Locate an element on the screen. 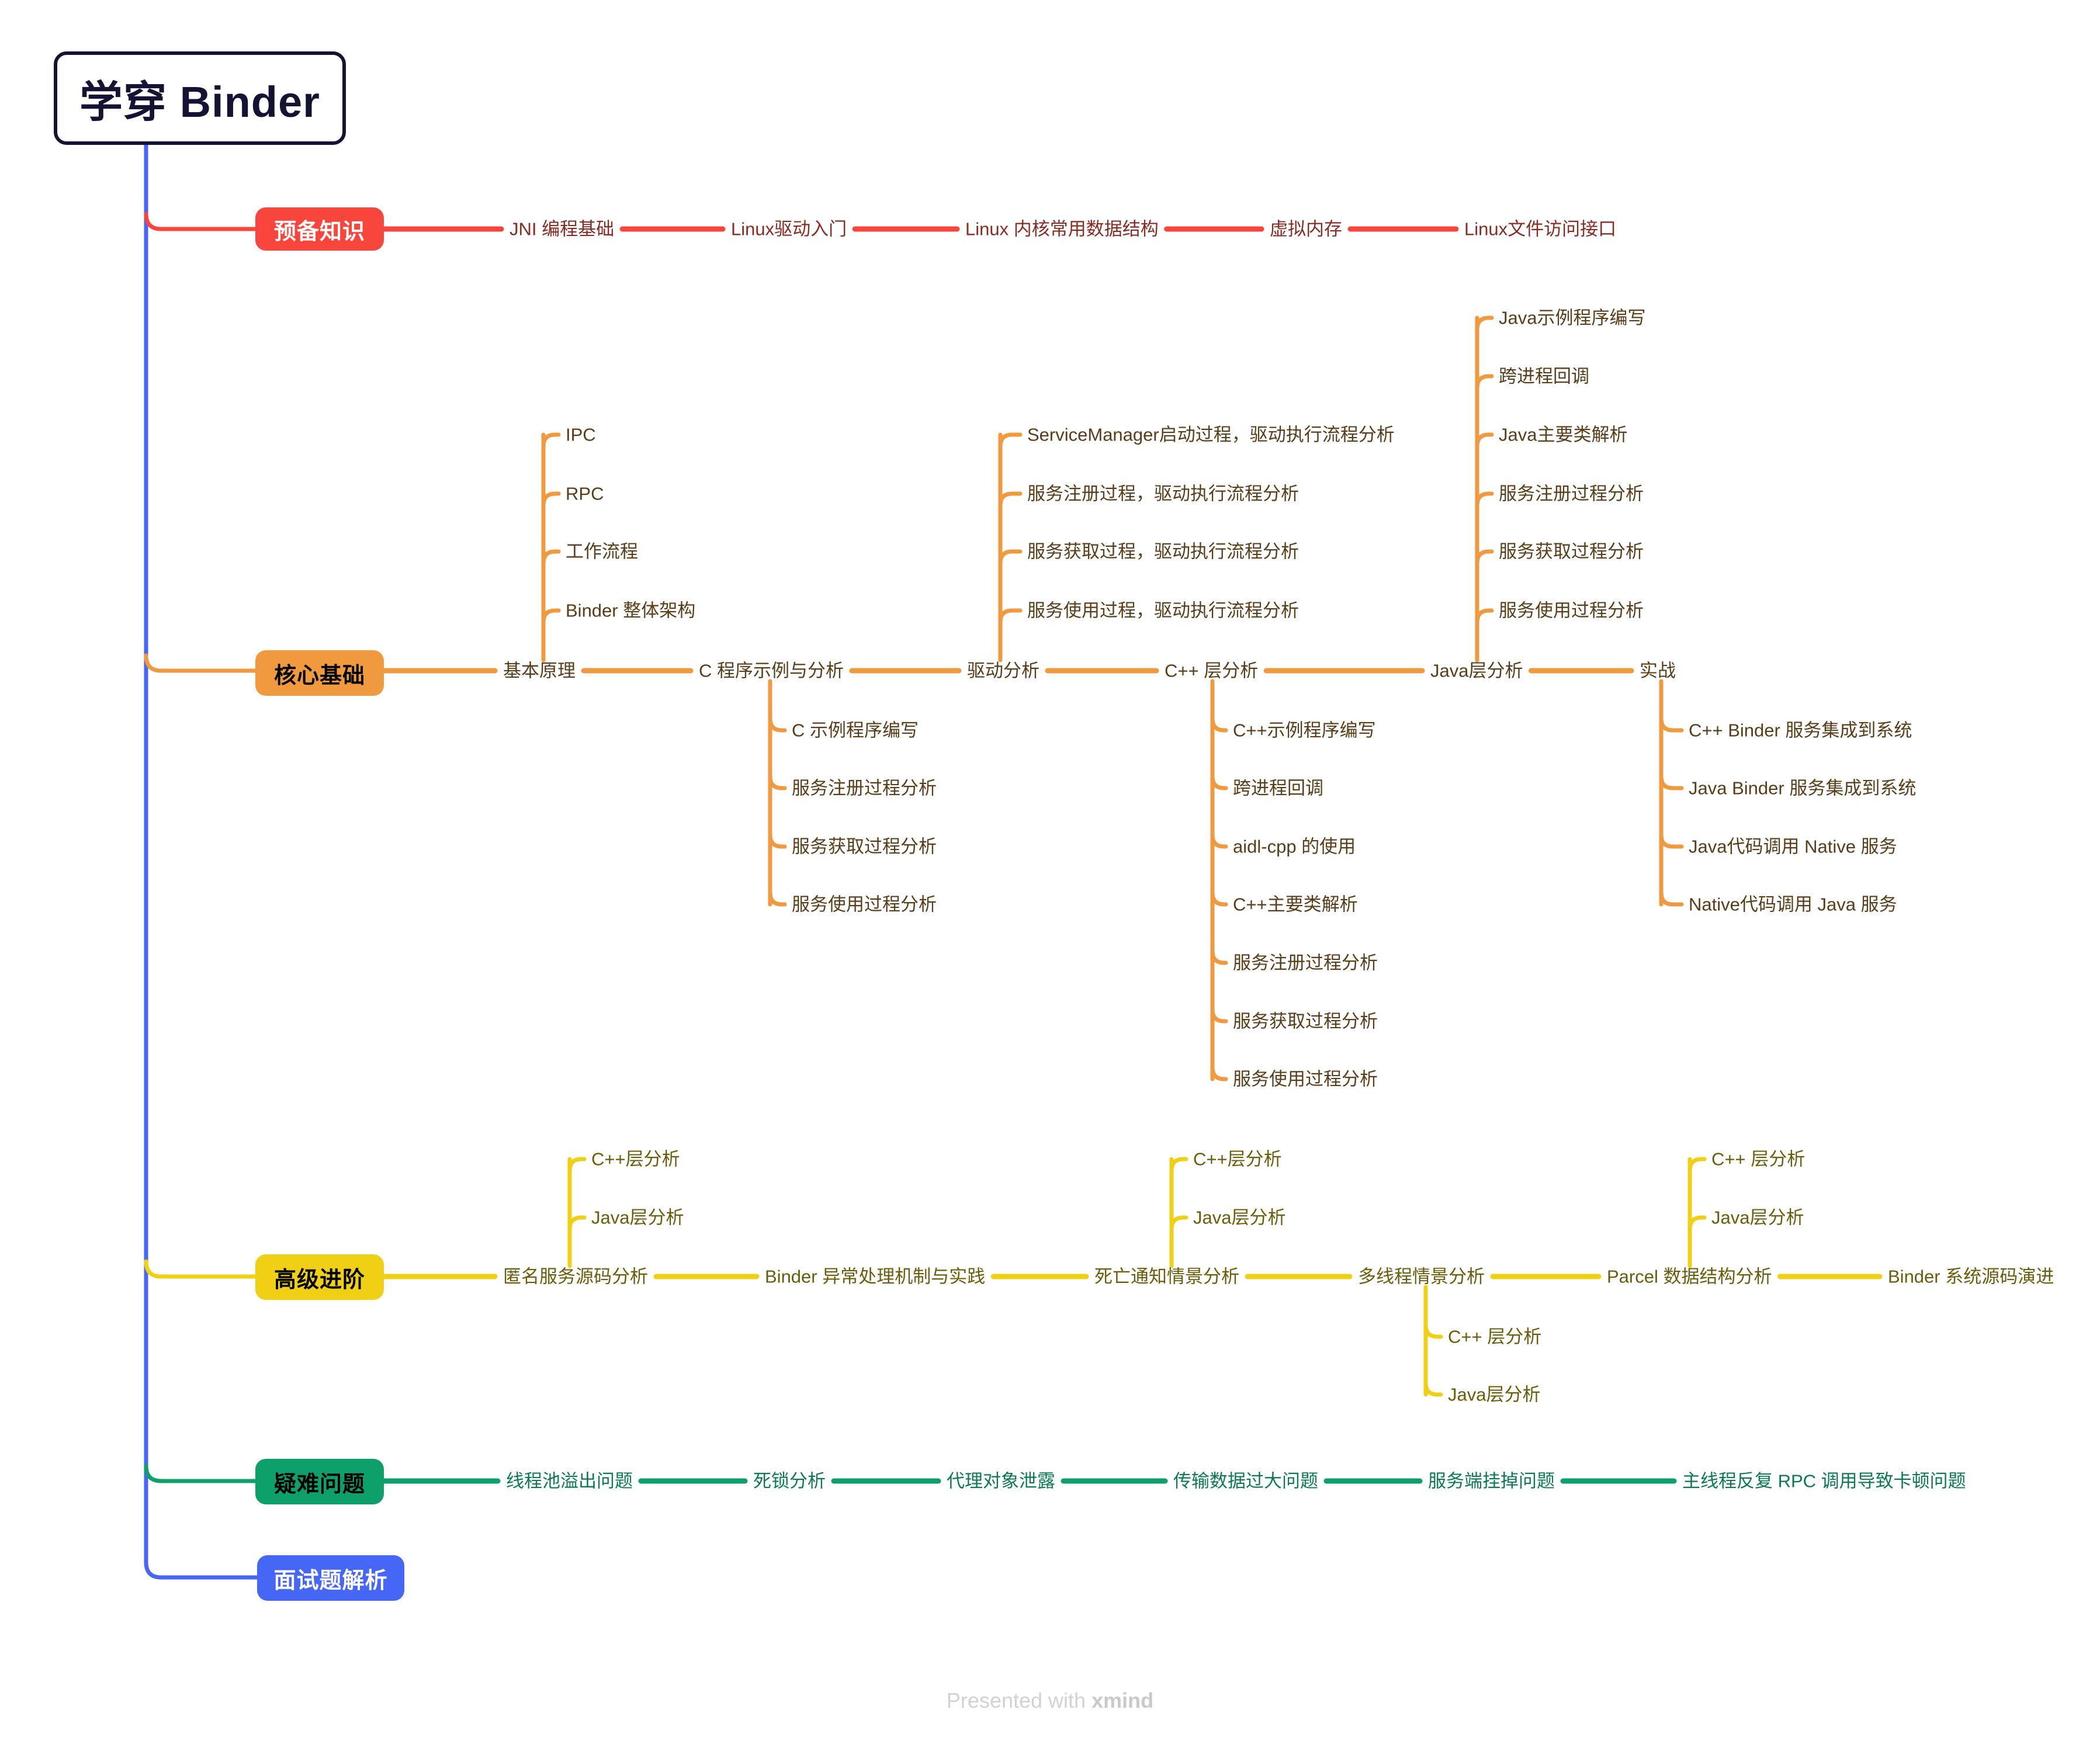 This screenshot has height=1741, width=2100. subtopic-node: Java示例程序编写 is located at coordinates (1572, 317).